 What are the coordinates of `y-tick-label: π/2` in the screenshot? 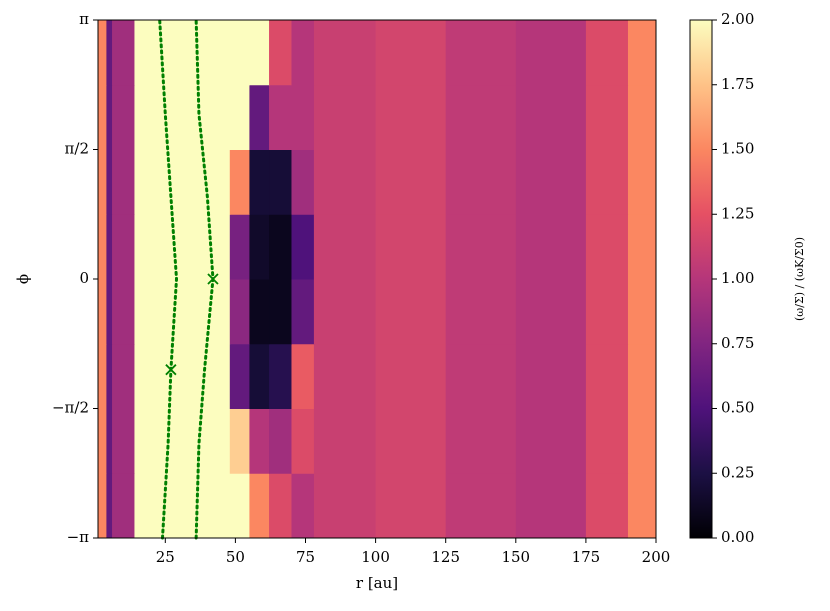 It's located at (77, 149).